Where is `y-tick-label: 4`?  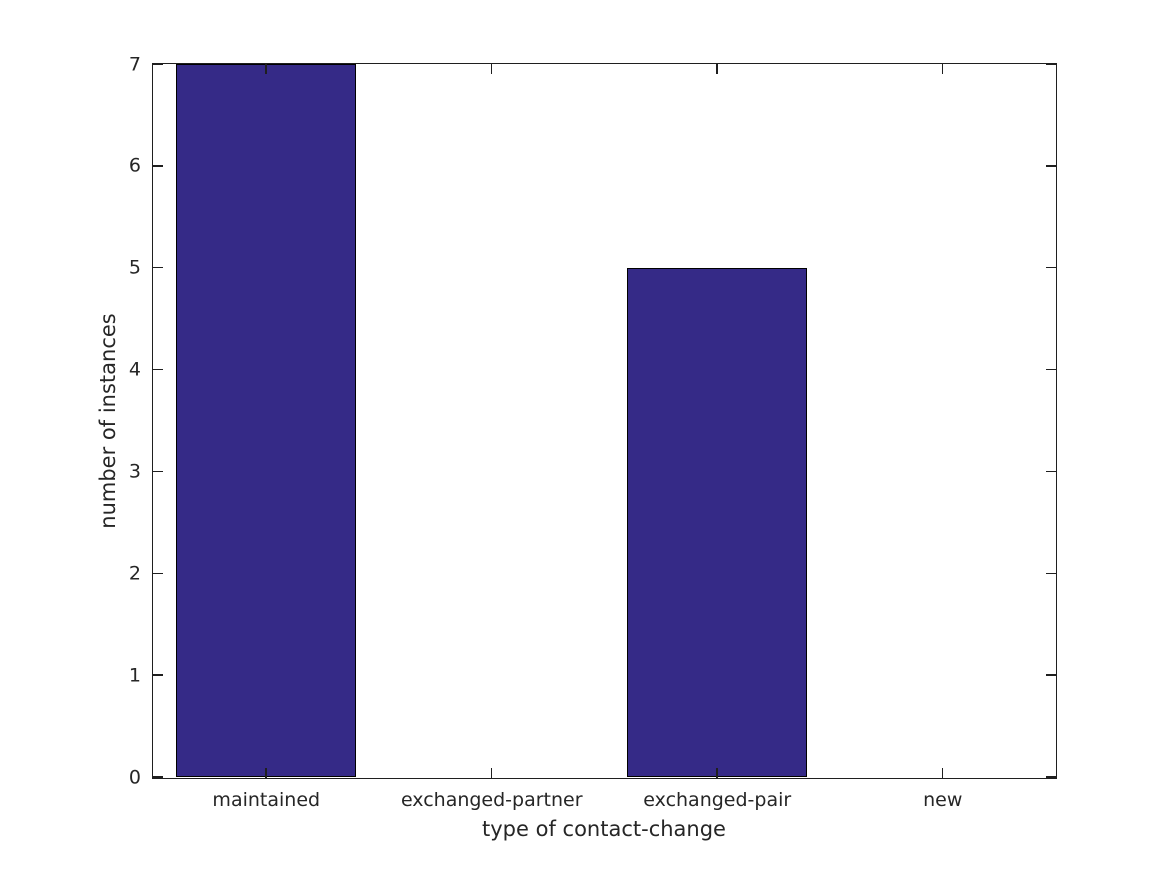
y-tick-label: 4 is located at coordinates (134, 369).